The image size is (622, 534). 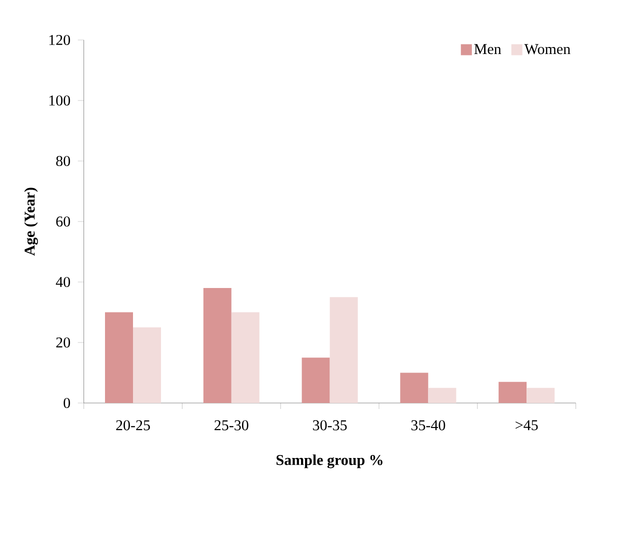 What do you see at coordinates (527, 425) in the screenshot?
I see `x-tick-label: >45` at bounding box center [527, 425].